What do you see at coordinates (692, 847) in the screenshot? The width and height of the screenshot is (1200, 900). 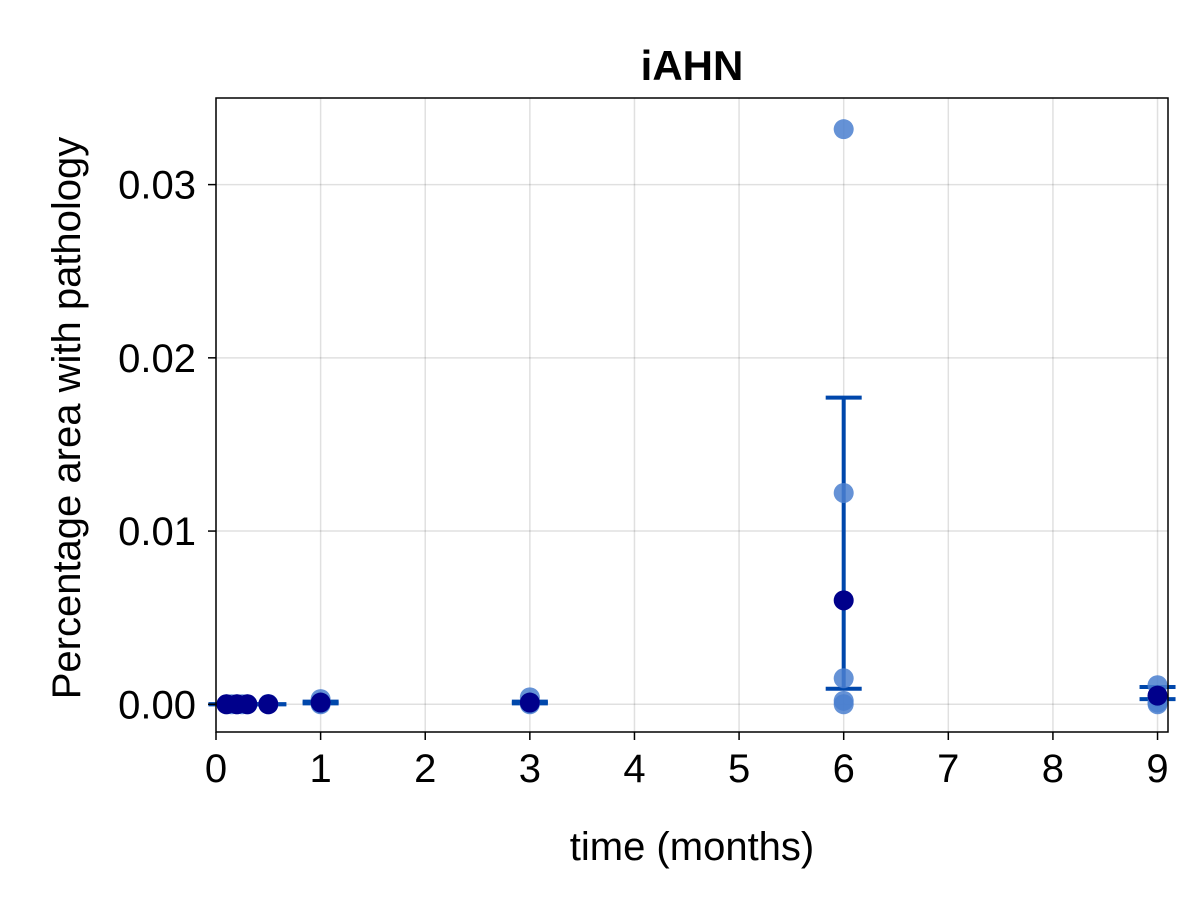 I see `x-axis-label: time (months)` at bounding box center [692, 847].